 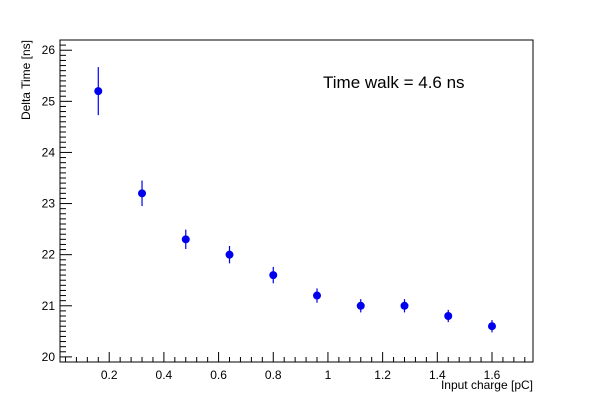 What do you see at coordinates (49, 101) in the screenshot?
I see `y-tick-label: 25` at bounding box center [49, 101].